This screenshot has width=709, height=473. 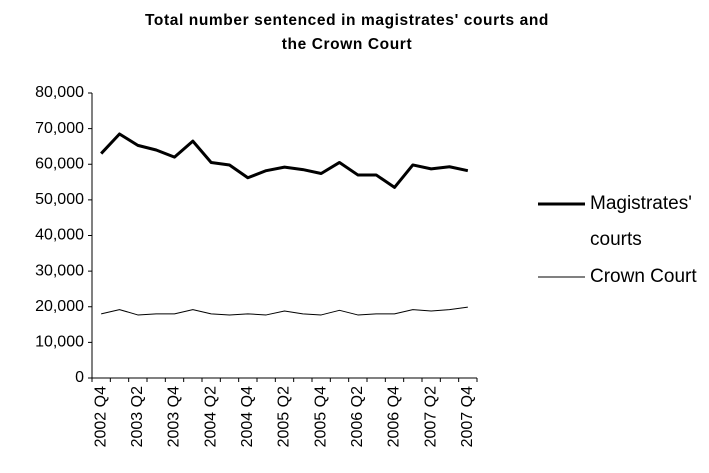 What do you see at coordinates (394, 416) in the screenshot?
I see `x-tick-label: 2006 Q4` at bounding box center [394, 416].